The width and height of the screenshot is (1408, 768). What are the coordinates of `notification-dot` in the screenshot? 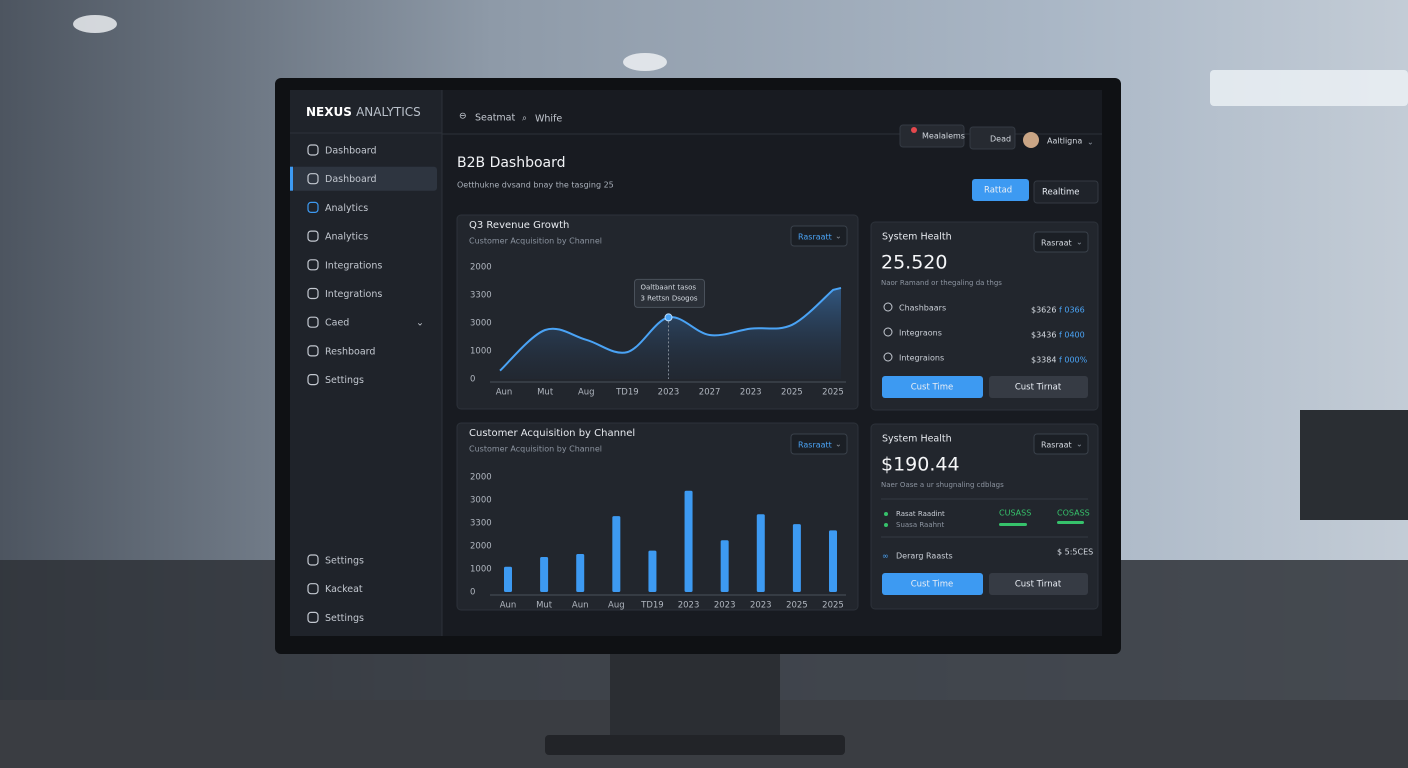 It's located at (914, 130).